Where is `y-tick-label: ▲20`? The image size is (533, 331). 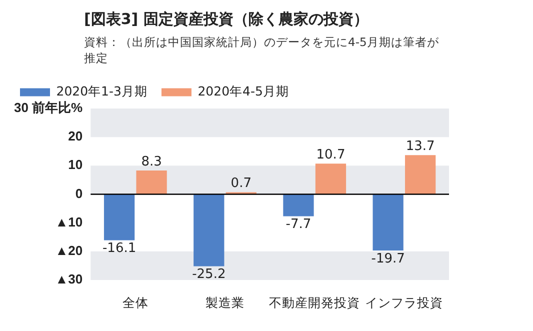
y-tick-label: ▲20 is located at coordinates (69, 250).